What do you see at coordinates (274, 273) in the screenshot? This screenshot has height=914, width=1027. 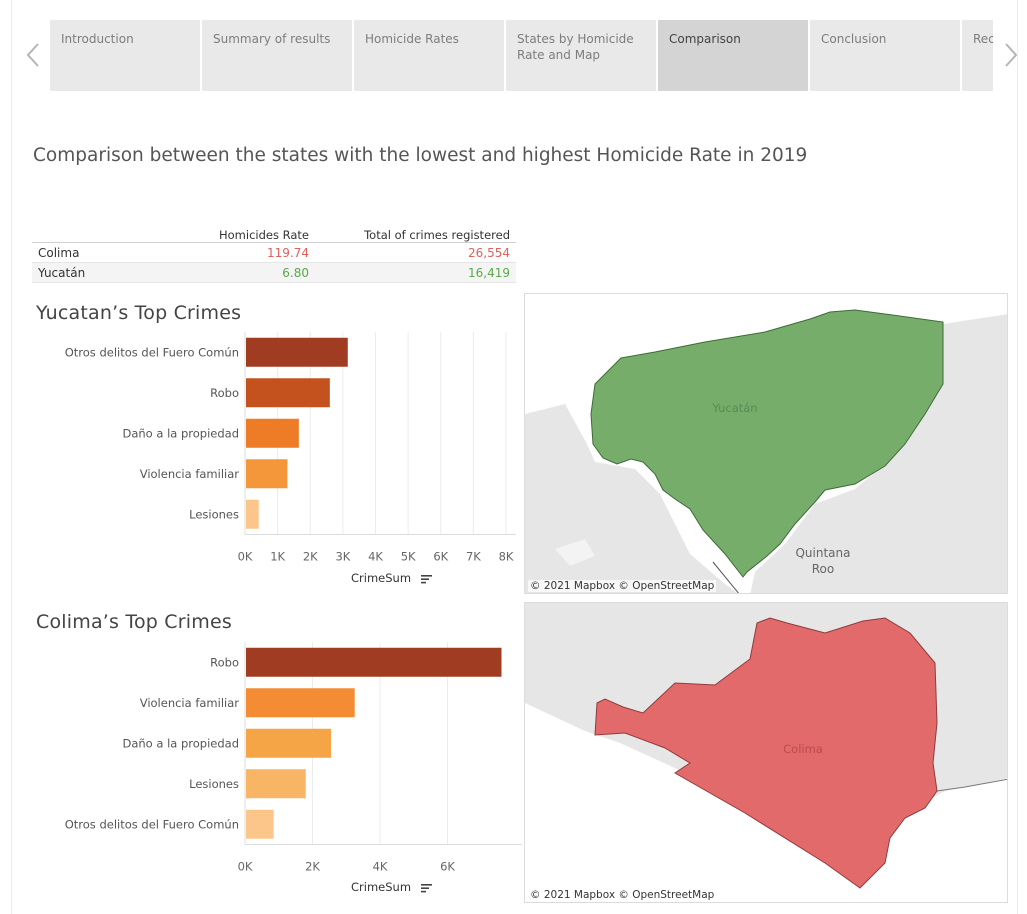 I see `table-row: Yucatán 6.80 16,419` at bounding box center [274, 273].